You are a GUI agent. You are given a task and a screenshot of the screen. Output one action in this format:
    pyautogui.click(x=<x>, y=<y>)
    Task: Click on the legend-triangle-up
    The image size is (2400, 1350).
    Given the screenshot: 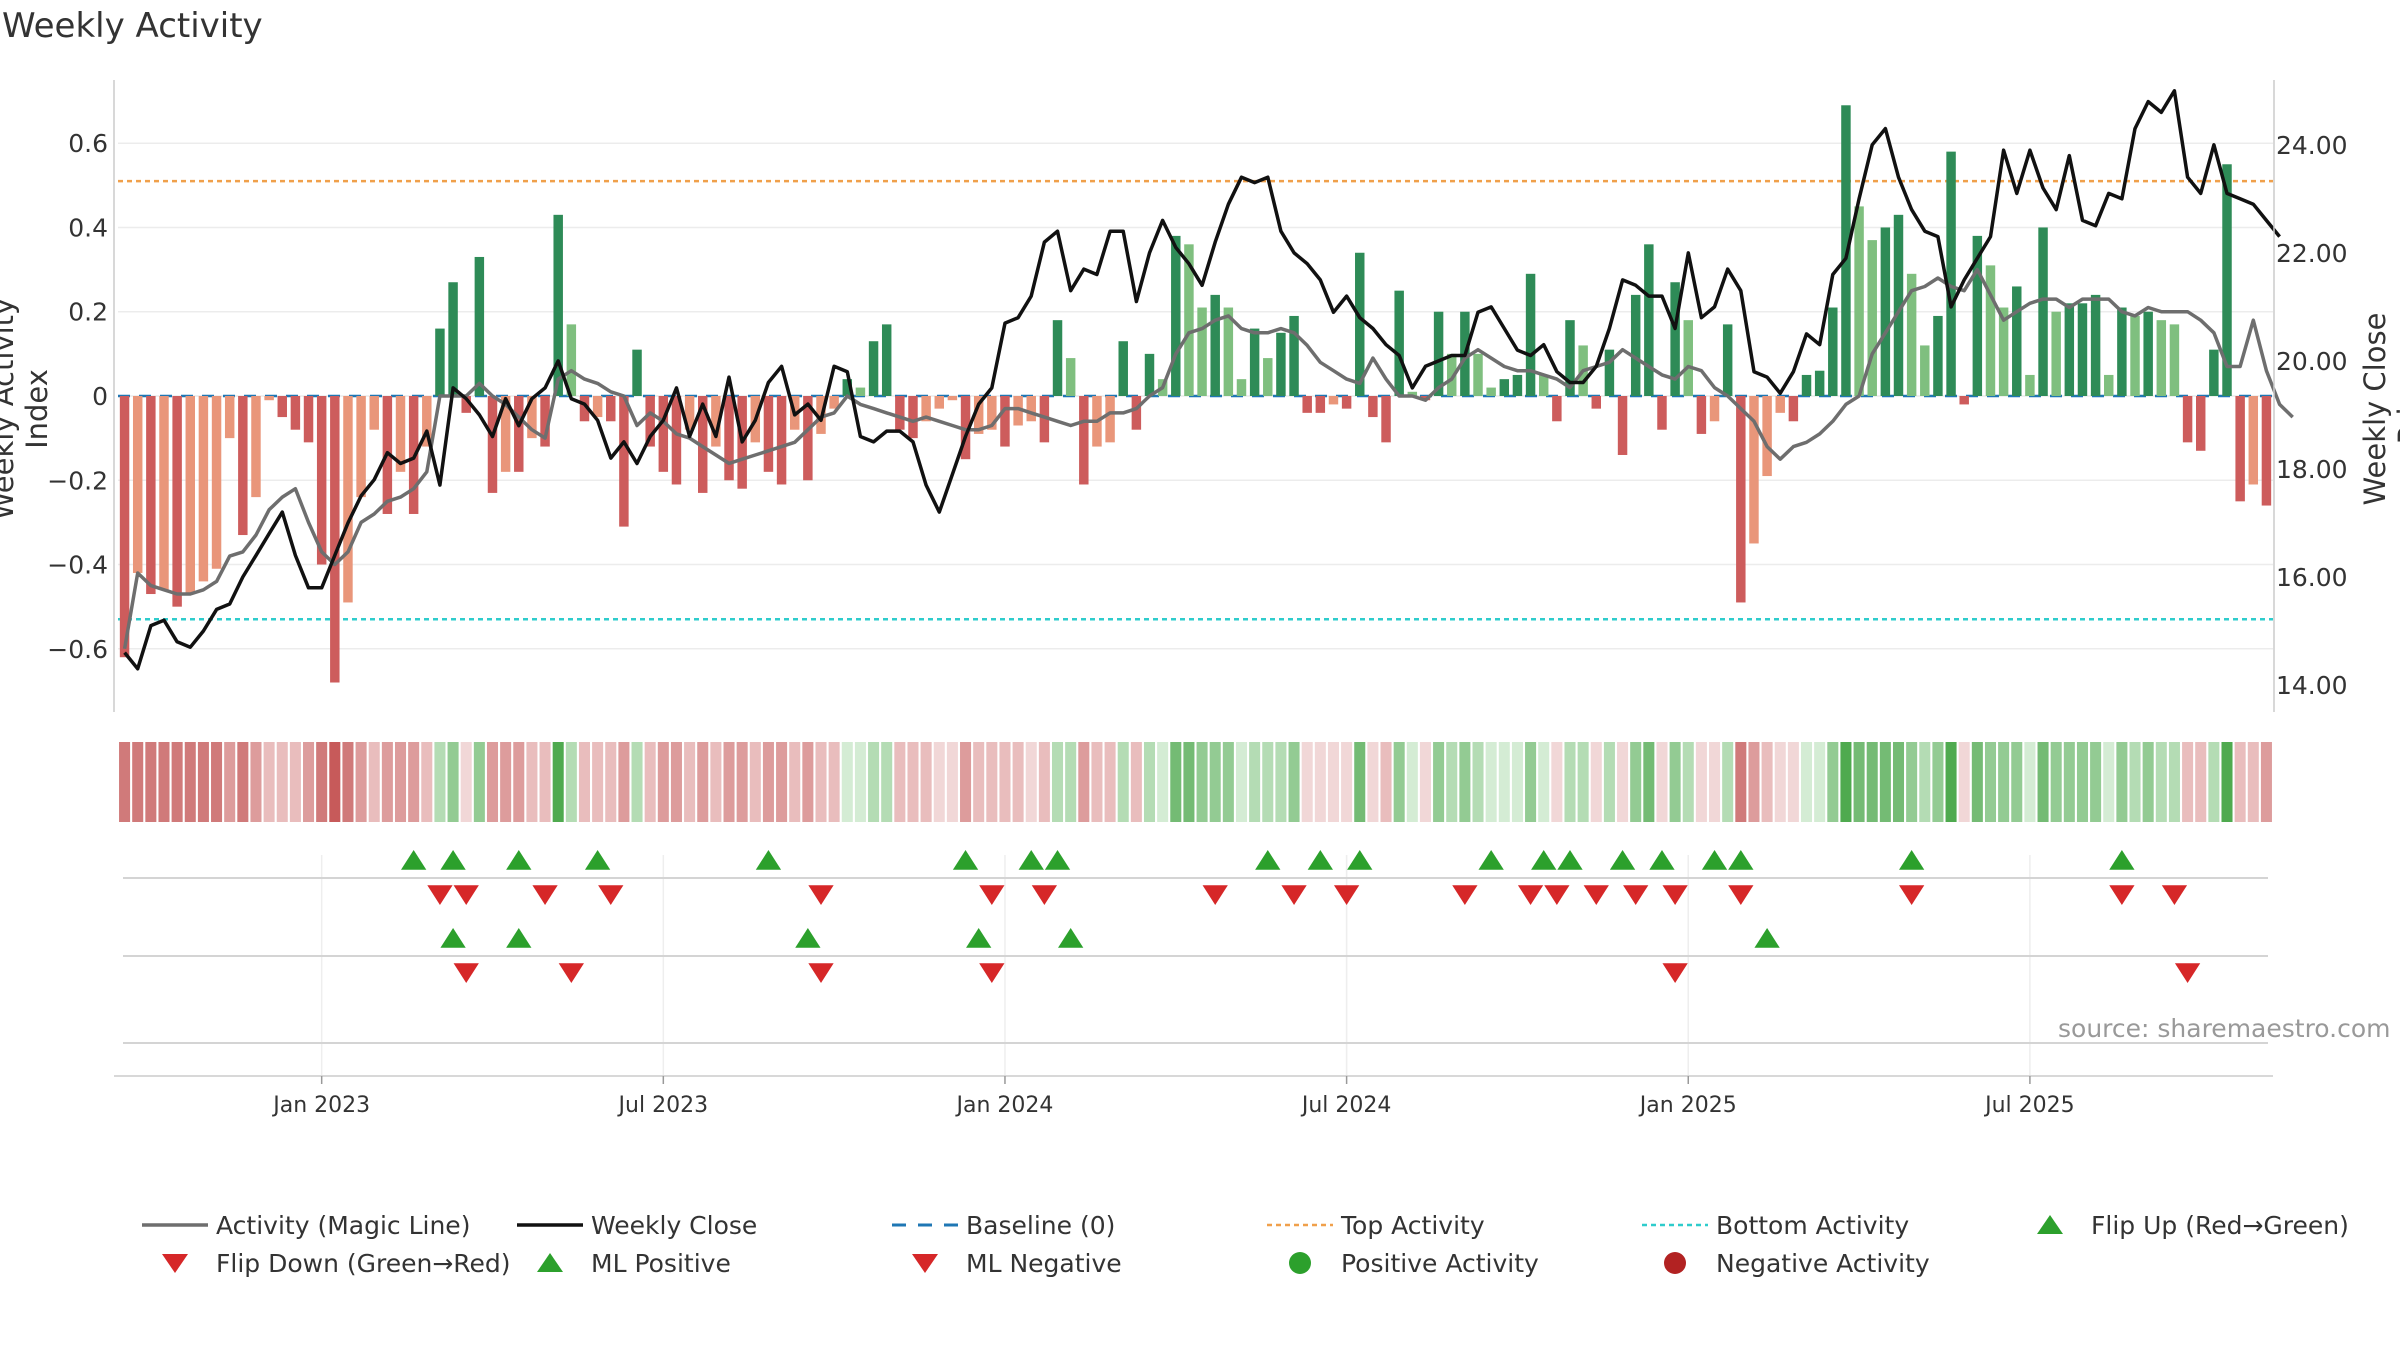 What is the action you would take?
    pyautogui.click(x=2050, y=1224)
    